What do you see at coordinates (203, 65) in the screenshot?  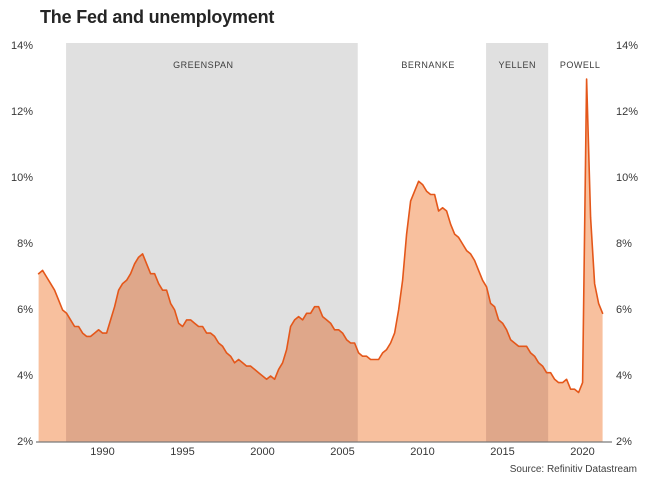 I see `fed-chair-label-greenspan: GREENSPAN` at bounding box center [203, 65].